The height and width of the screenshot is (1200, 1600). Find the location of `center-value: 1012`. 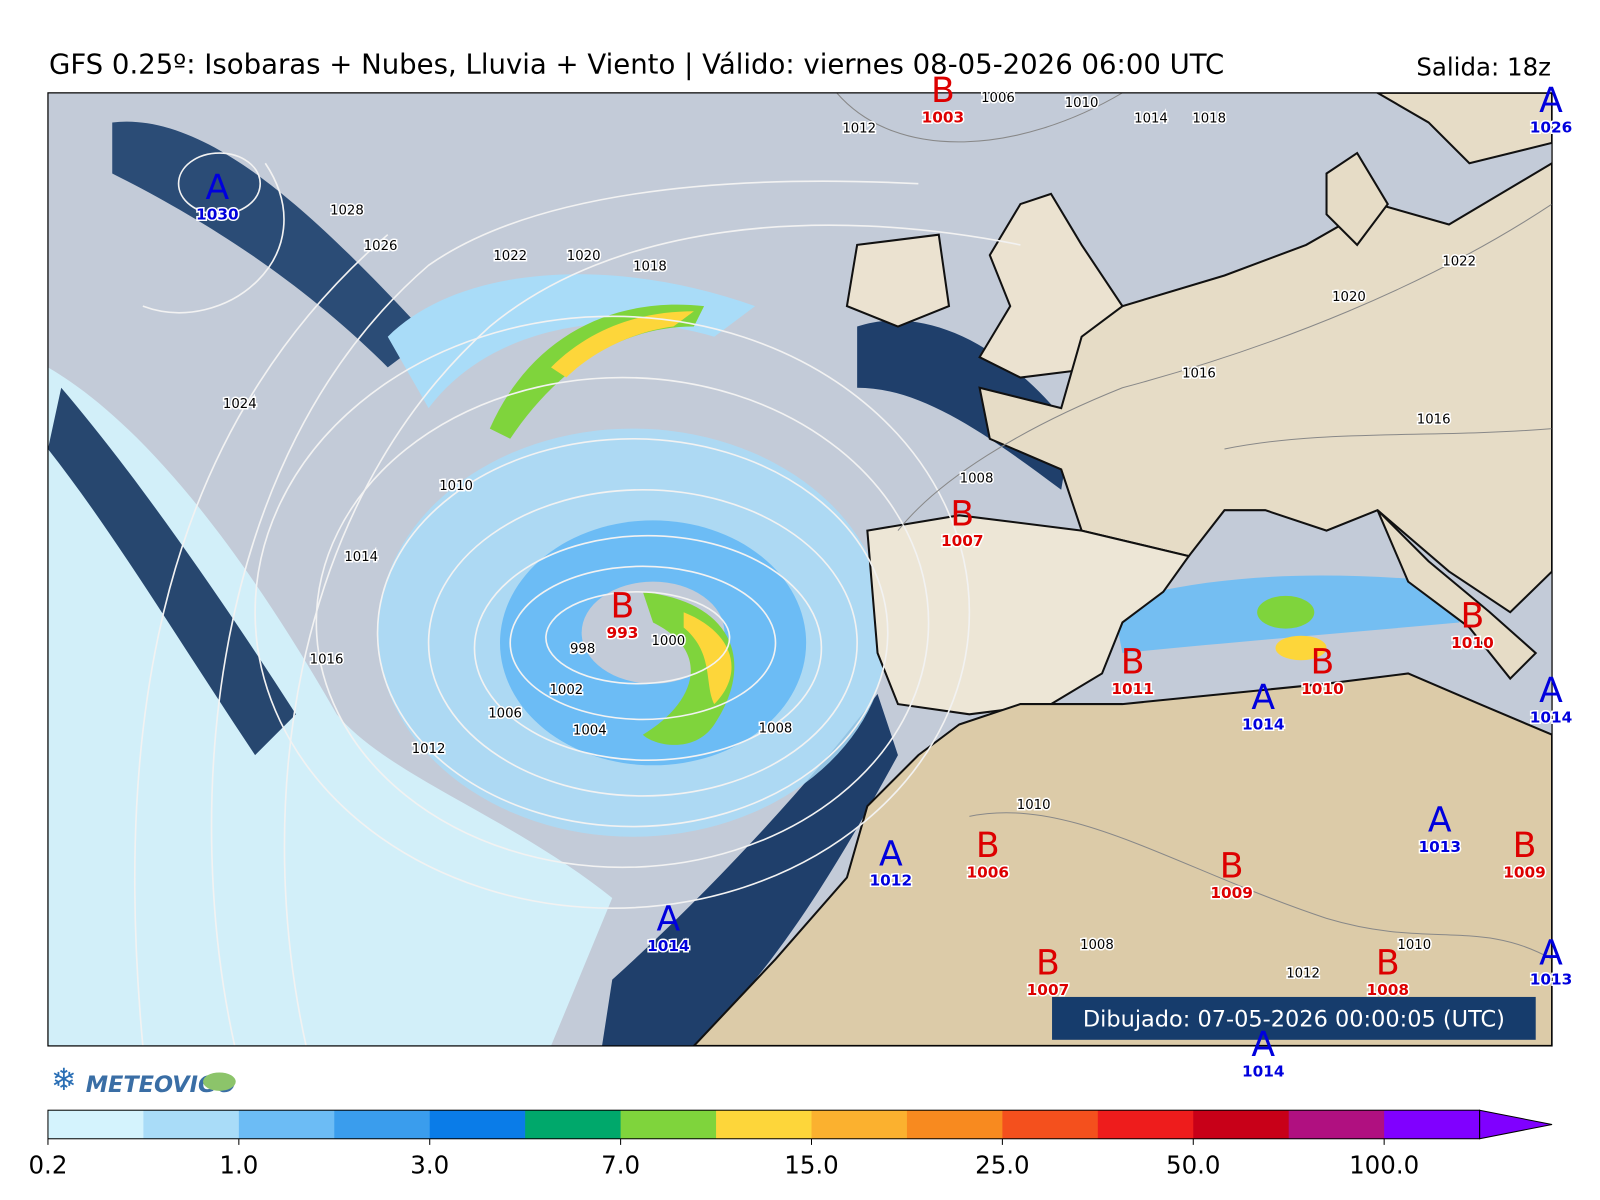

center-value: 1012 is located at coordinates (891, 881).